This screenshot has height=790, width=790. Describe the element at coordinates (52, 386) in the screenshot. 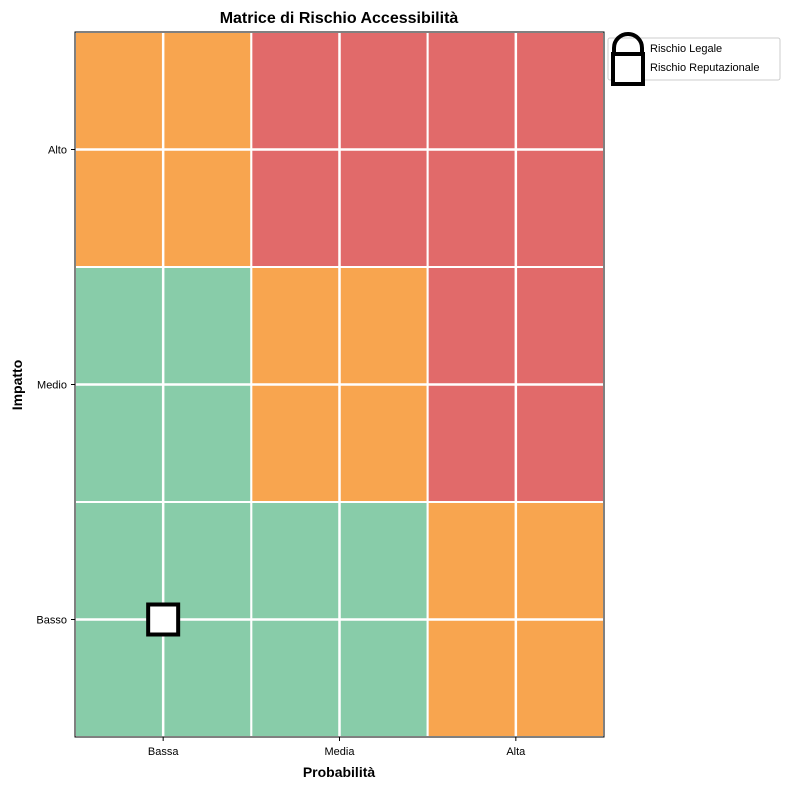

I see `y-tick-label: Medio` at that location.